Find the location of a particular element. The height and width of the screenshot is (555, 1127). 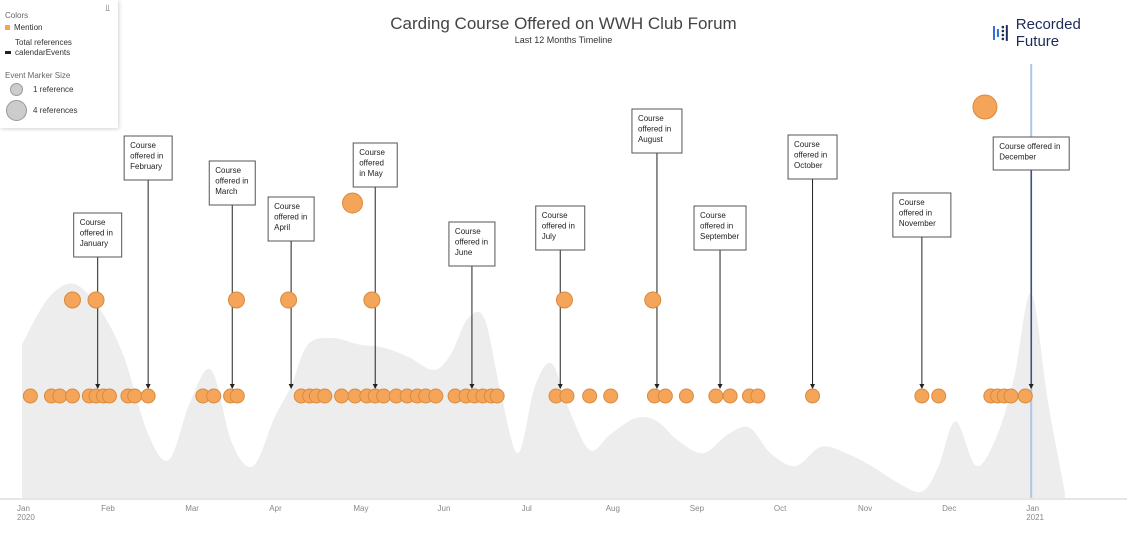

legend-size-large: 4 references is located at coordinates (41, 110).